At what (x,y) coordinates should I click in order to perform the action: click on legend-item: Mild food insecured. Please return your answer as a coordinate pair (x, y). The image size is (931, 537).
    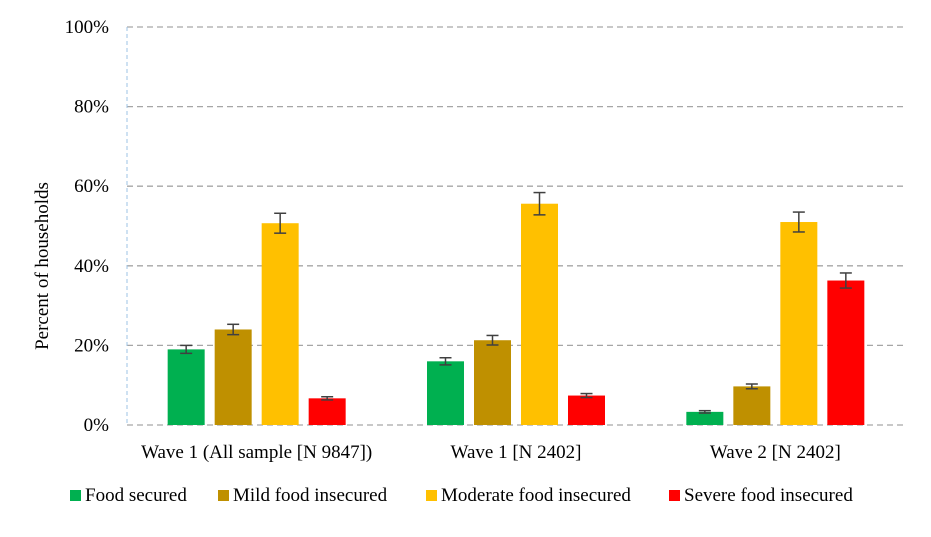
    Looking at the image, I should click on (303, 495).